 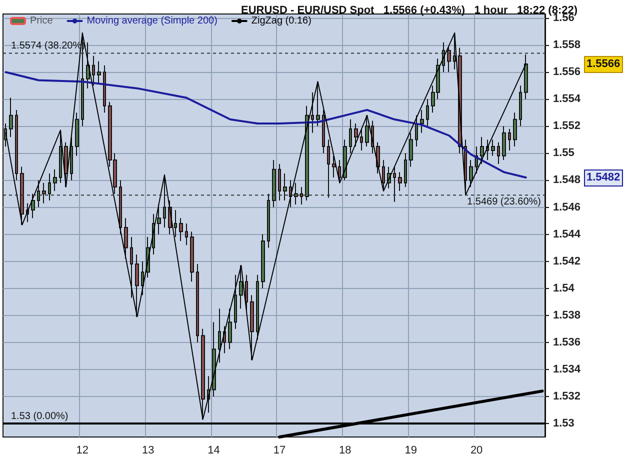 What do you see at coordinates (567, 45) in the screenshot?
I see `y-tick-label: 1.558` at bounding box center [567, 45].